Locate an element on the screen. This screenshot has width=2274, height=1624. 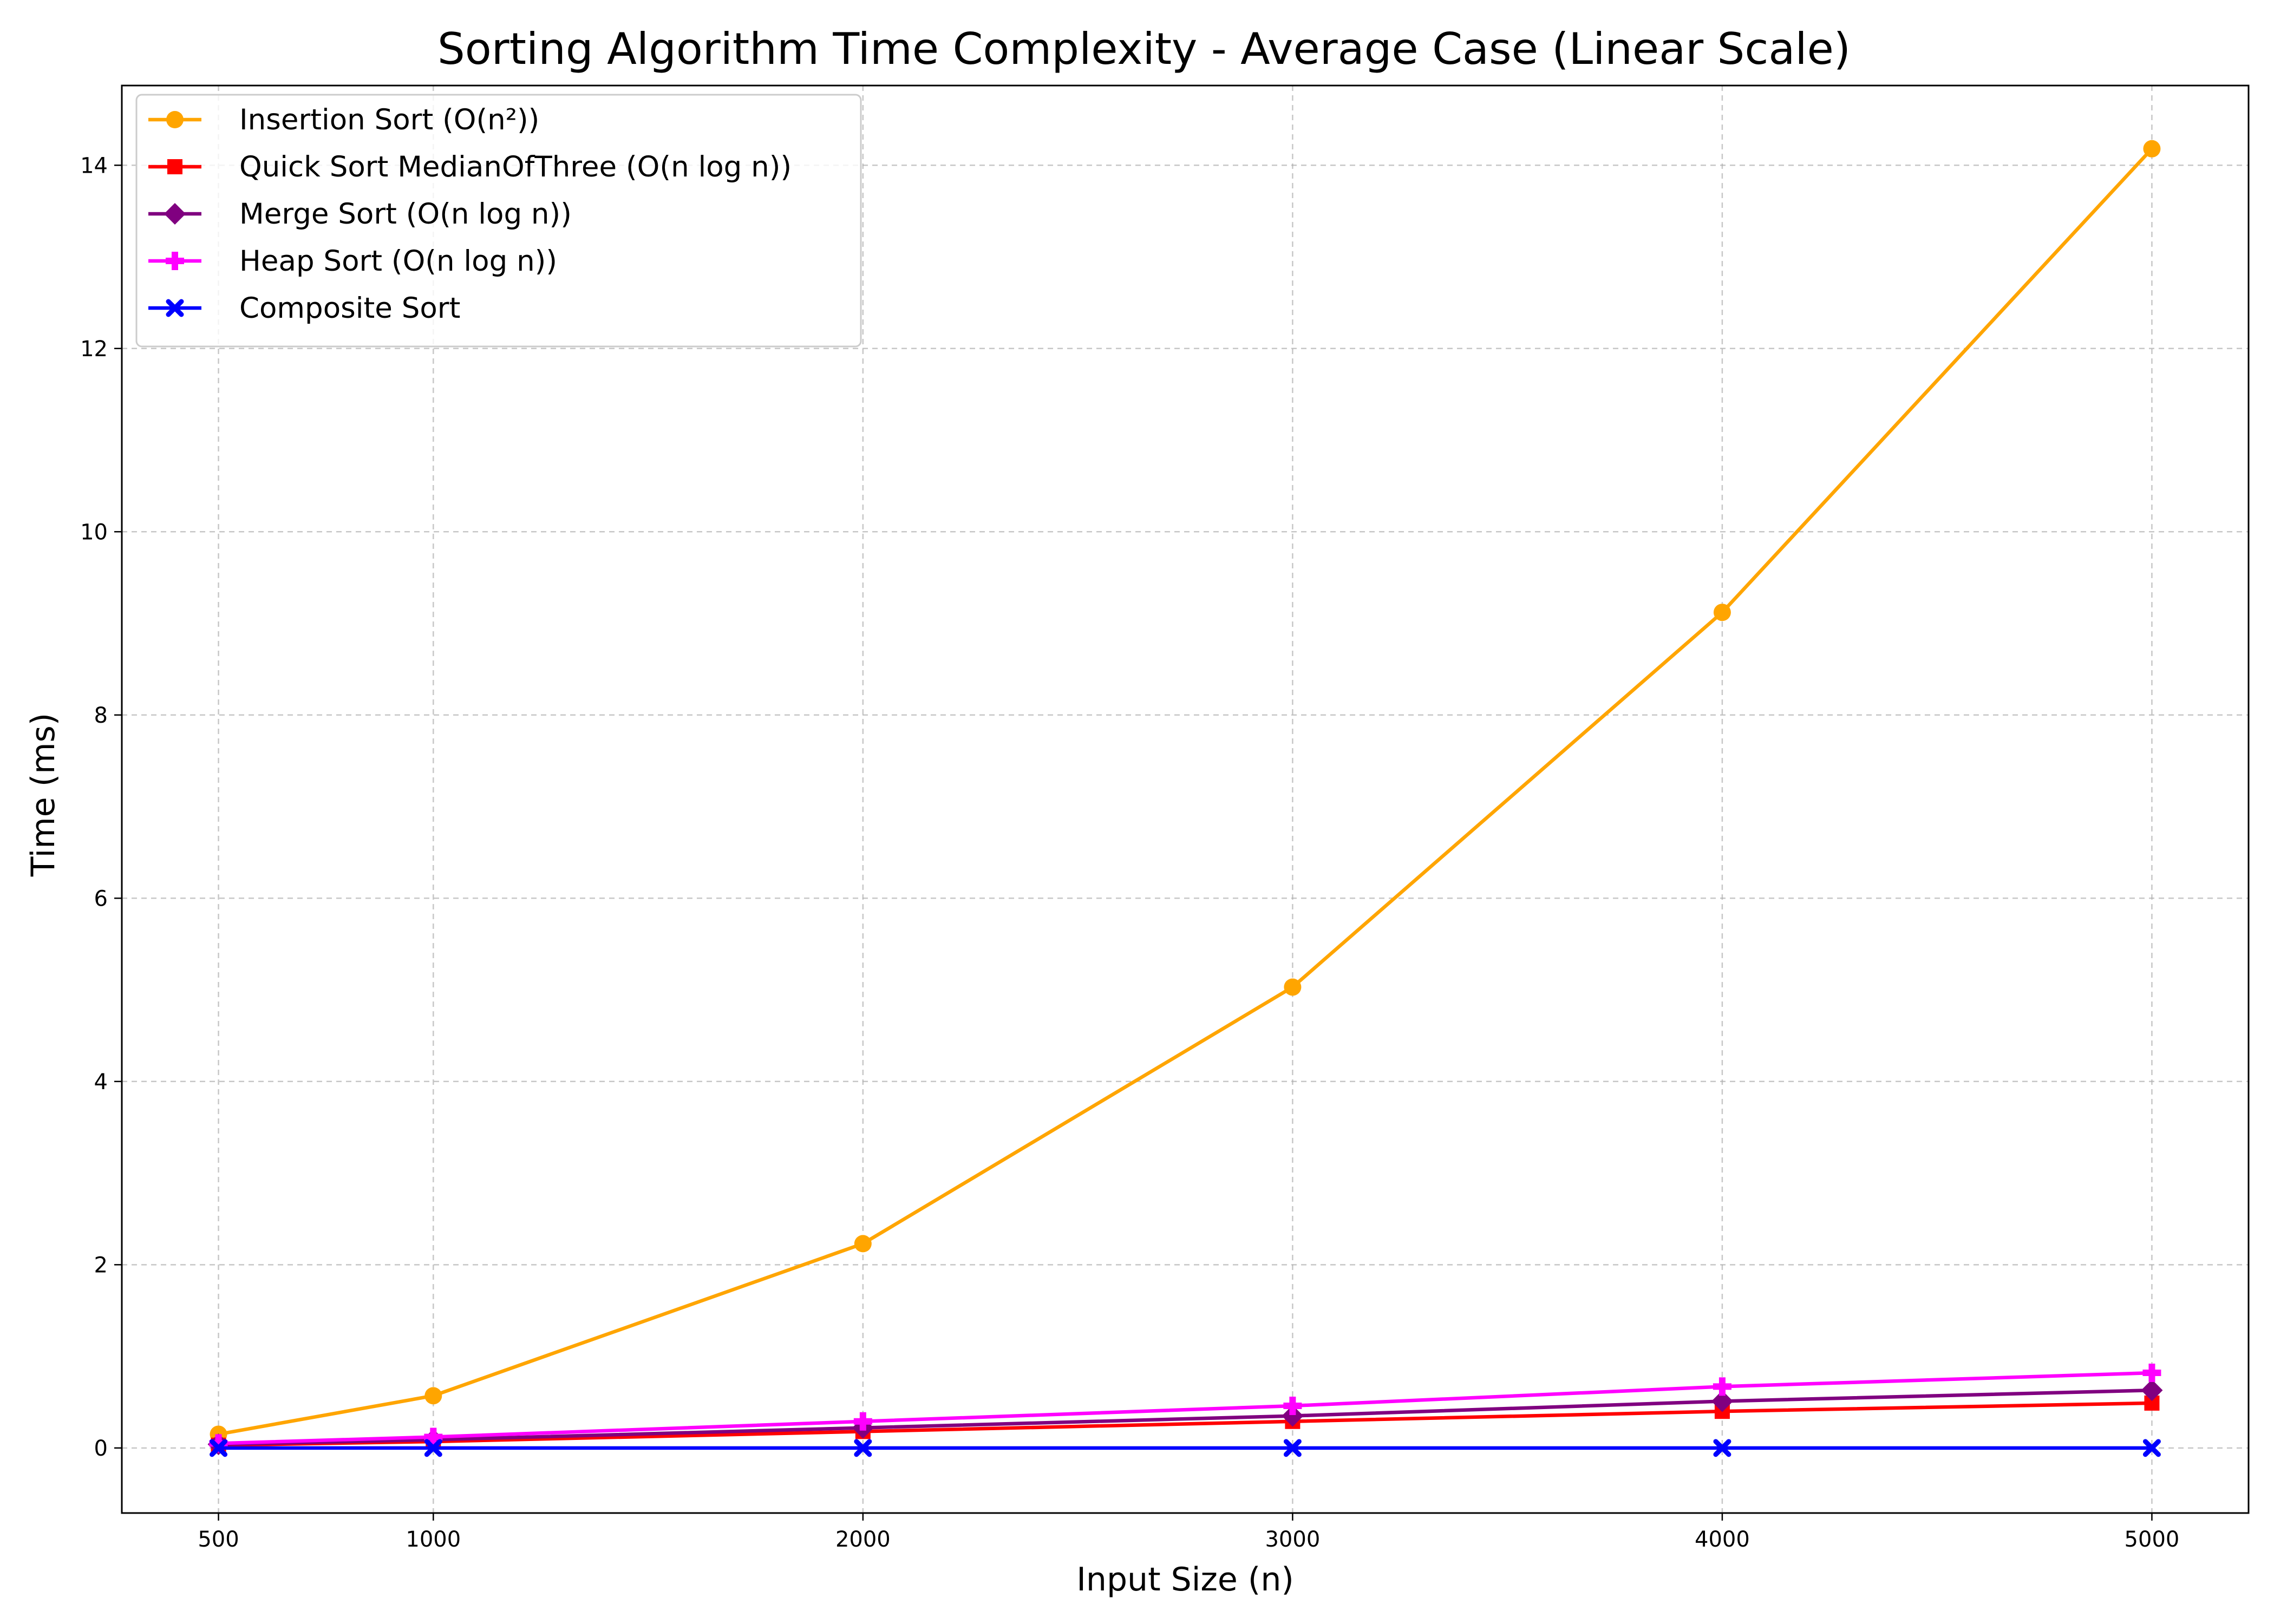
x-tick-label: 2000 is located at coordinates (863, 1540).